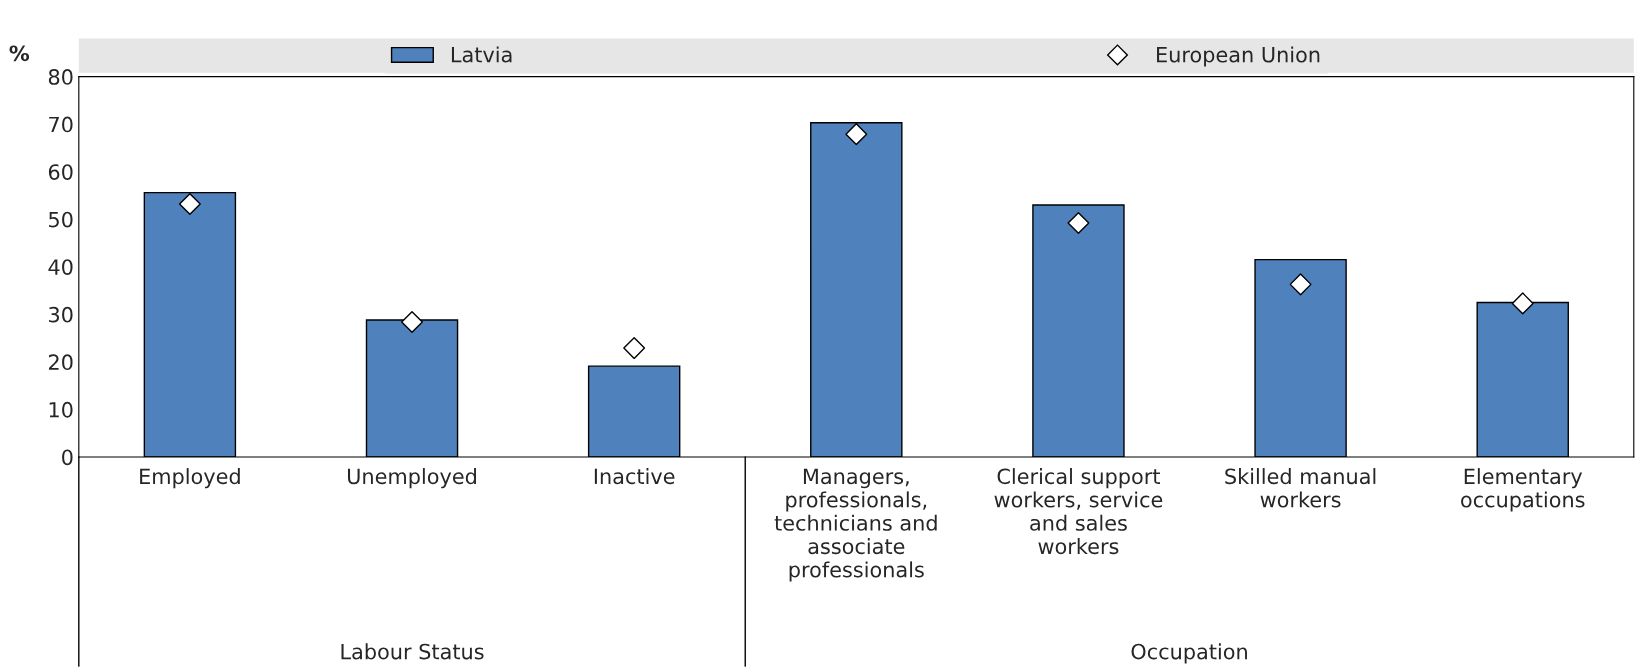  Describe the element at coordinates (19, 53) in the screenshot. I see `y-axis-title: %` at that location.